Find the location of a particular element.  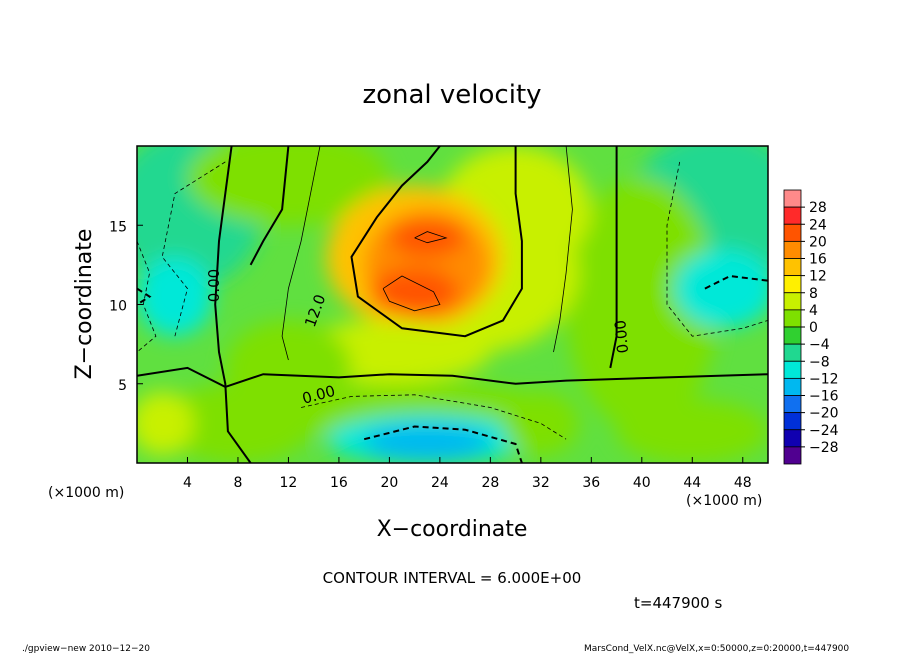

x-tick-label: 32 is located at coordinates (541, 483).